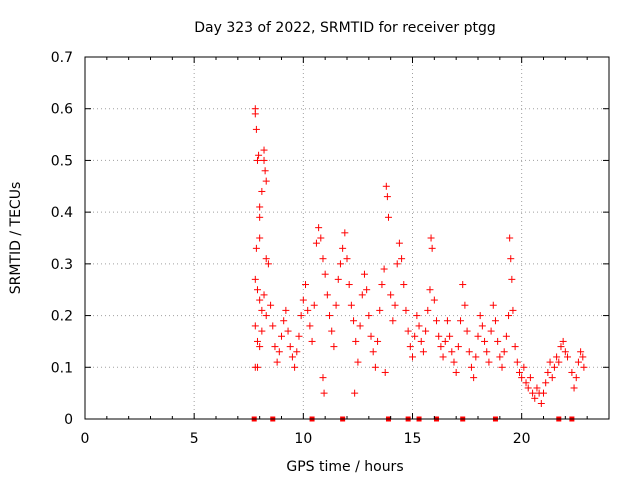 The image size is (640, 480). I want to click on y-tick-label: 0, so click(68, 420).